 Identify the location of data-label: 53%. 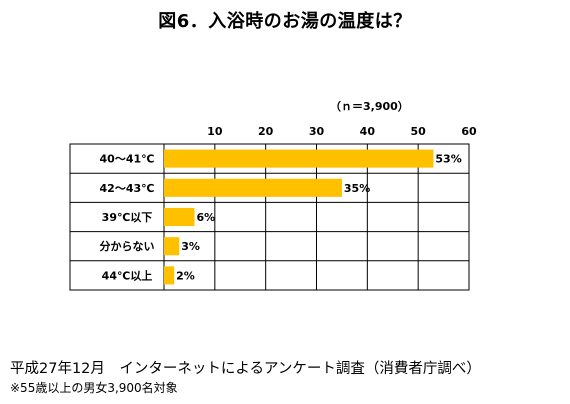
(448, 159).